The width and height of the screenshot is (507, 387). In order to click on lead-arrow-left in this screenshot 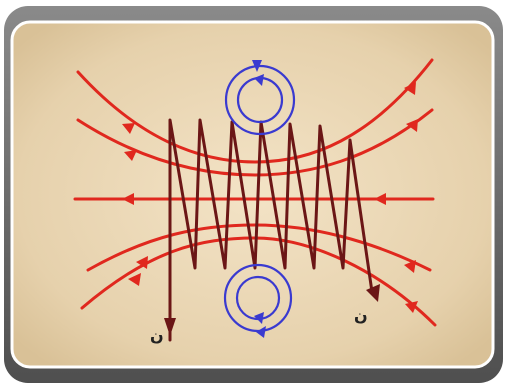, I will do `click(170, 327)`.